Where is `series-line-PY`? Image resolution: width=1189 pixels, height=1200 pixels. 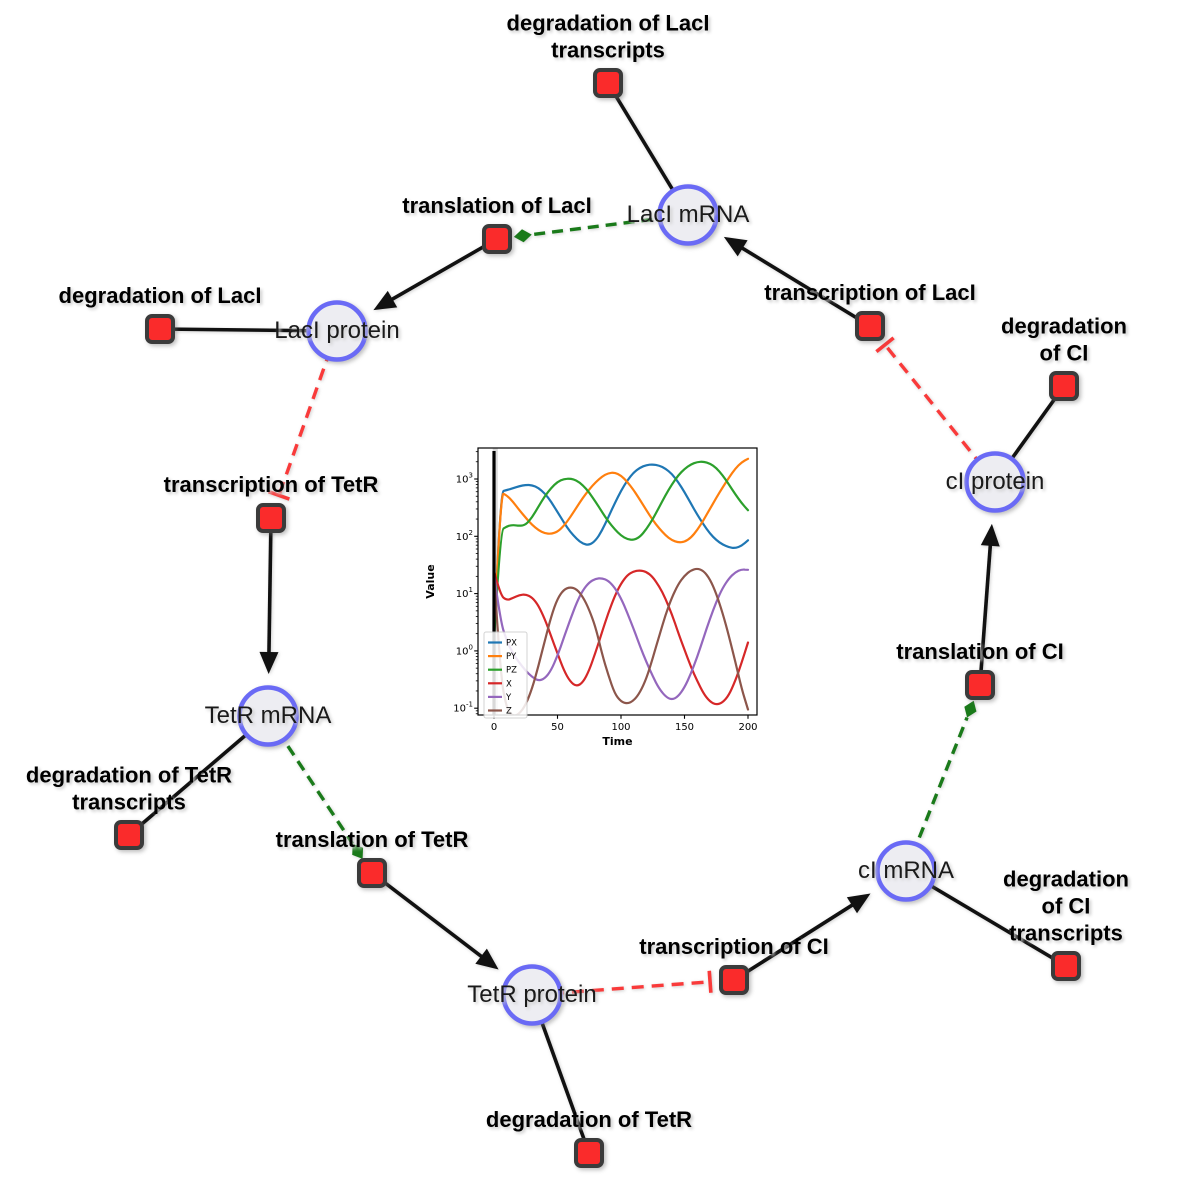
series-line-PY is located at coordinates (621, 549).